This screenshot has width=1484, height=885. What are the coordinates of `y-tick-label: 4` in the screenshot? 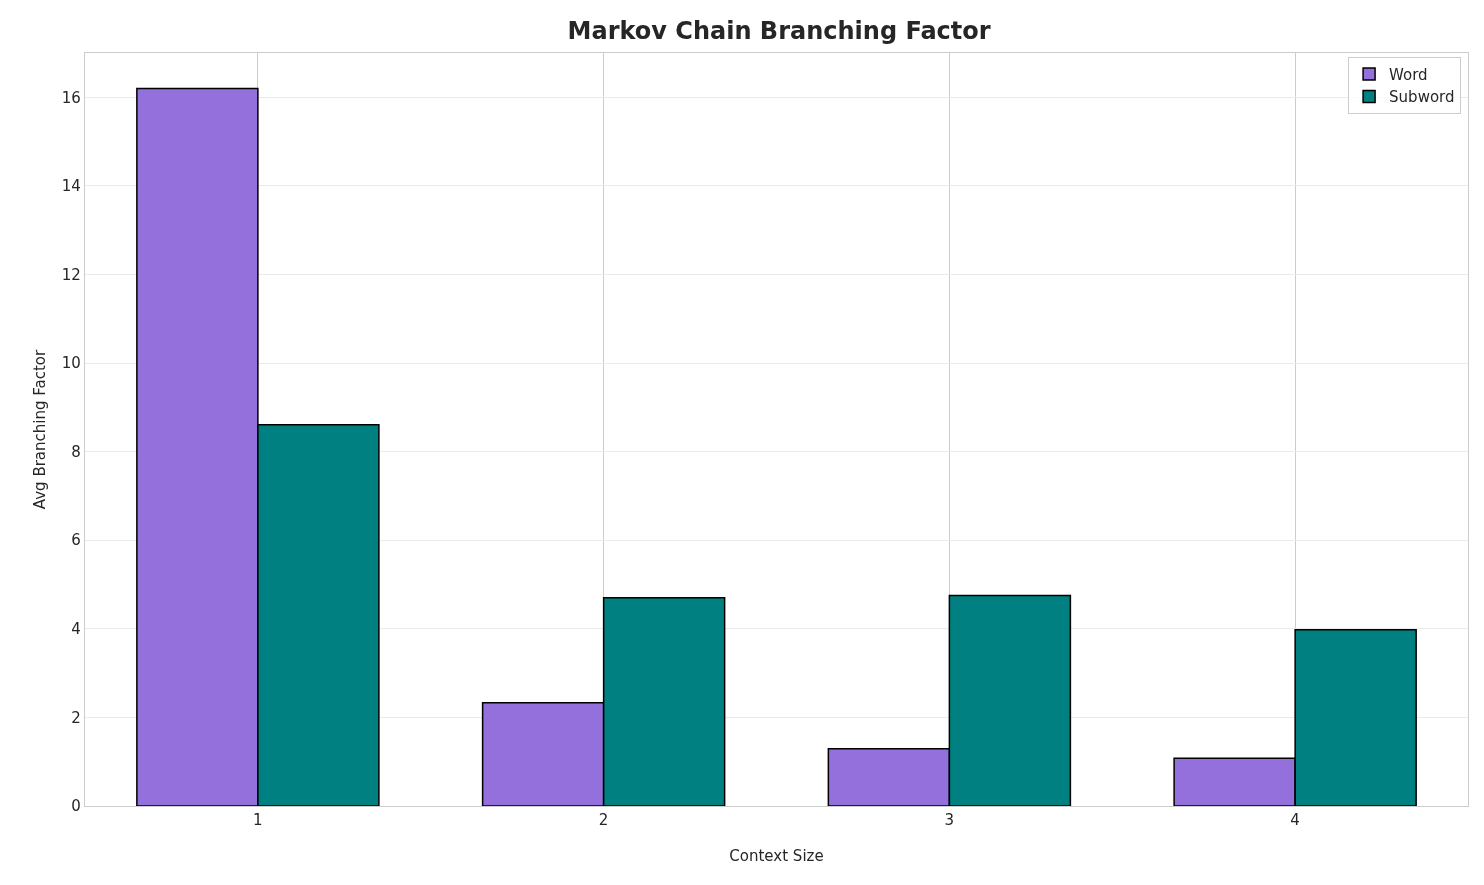 It's located at (76, 629).